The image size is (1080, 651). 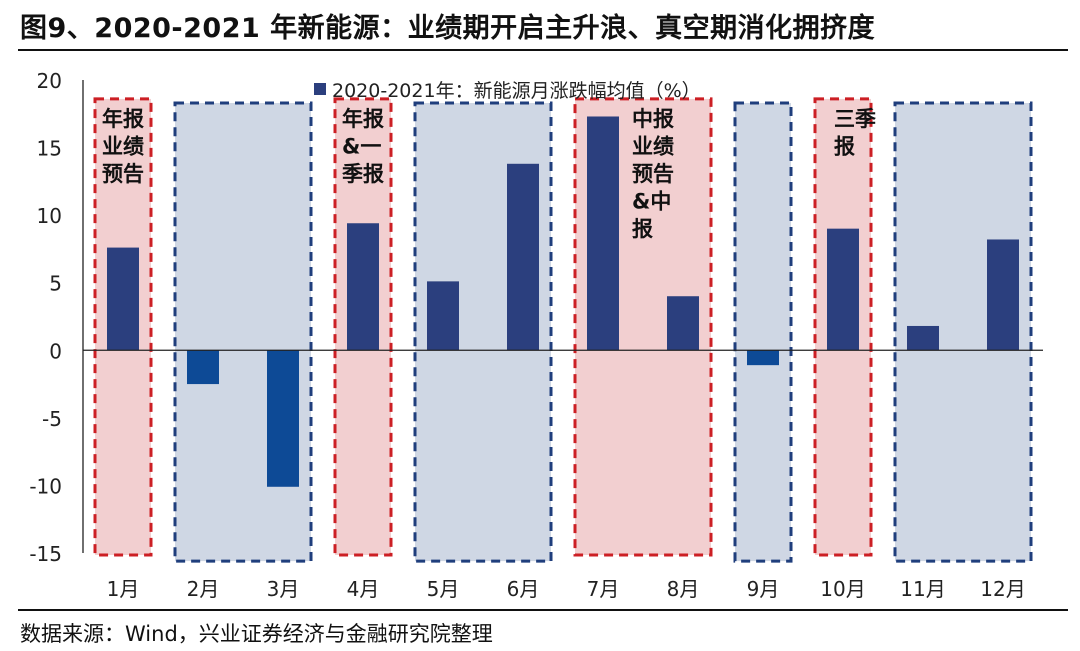 What do you see at coordinates (443, 589) in the screenshot?
I see `x-tick-label: 5月` at bounding box center [443, 589].